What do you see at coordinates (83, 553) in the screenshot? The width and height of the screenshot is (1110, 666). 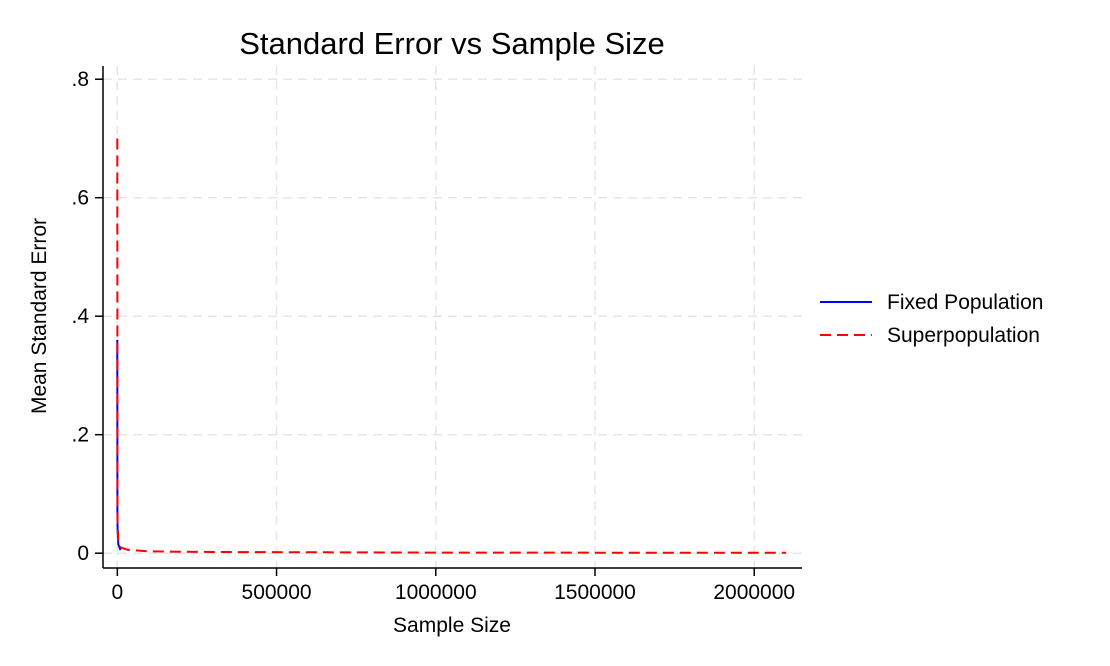 I see `y-tick-label: 0` at bounding box center [83, 553].